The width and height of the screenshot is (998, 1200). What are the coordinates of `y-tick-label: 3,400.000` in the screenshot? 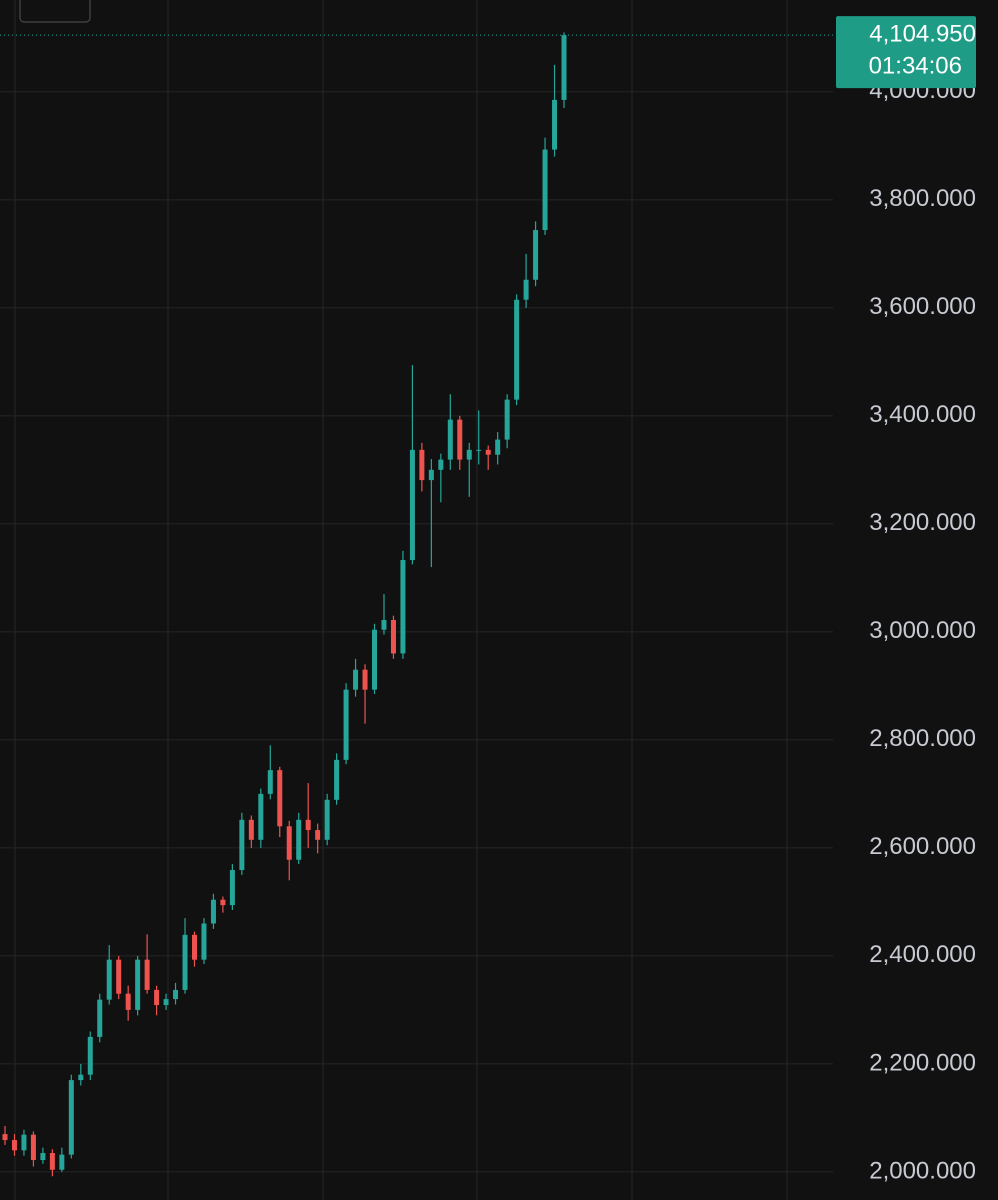 It's located at (922, 414).